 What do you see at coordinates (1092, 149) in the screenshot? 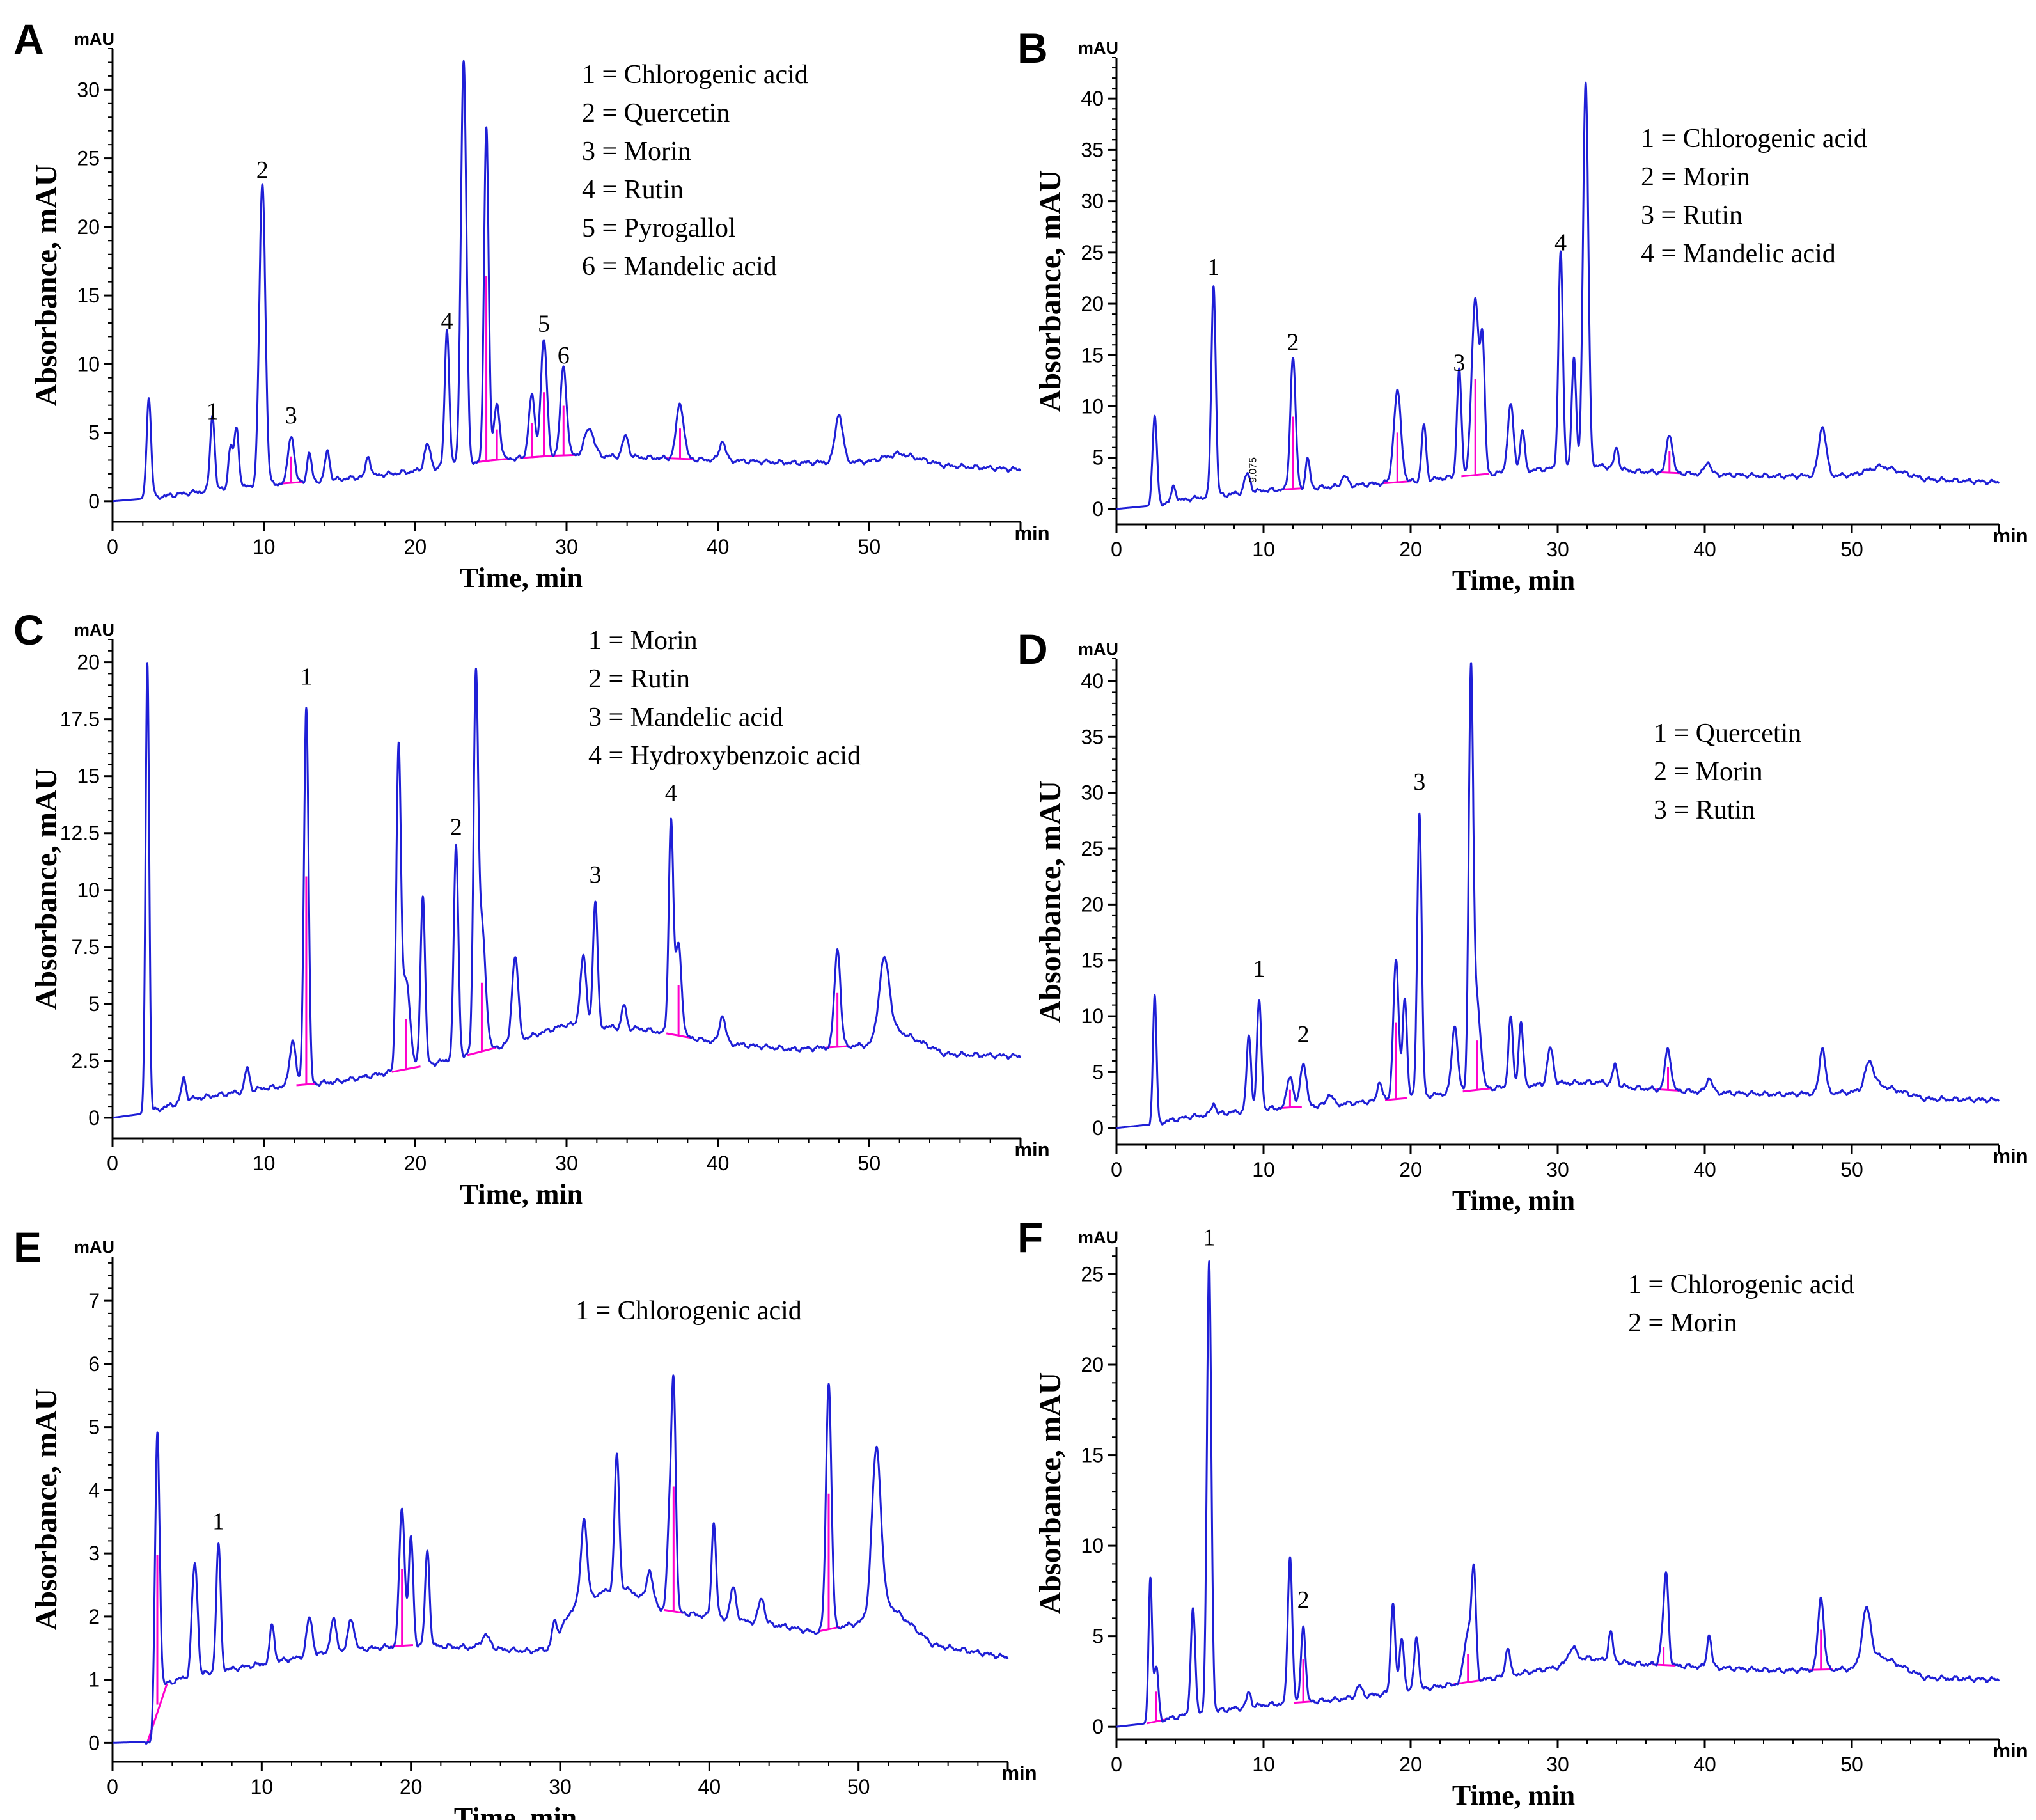
I see `y-tick-label: 35` at bounding box center [1092, 149].